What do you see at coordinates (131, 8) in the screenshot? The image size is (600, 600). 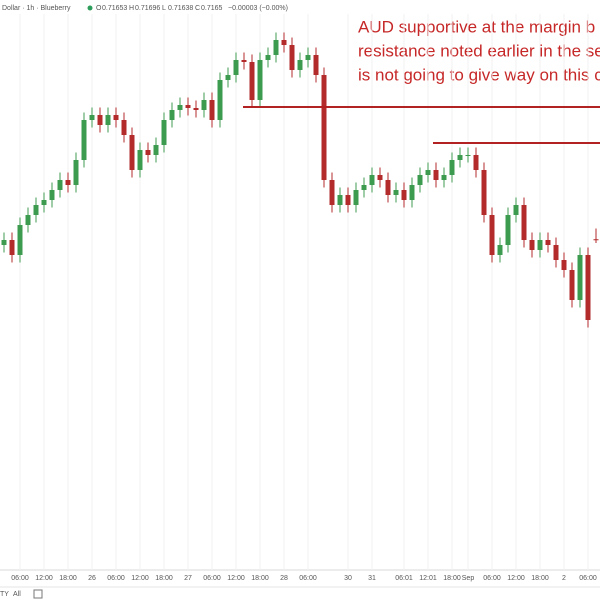 I see `ohlc-label: H` at bounding box center [131, 8].